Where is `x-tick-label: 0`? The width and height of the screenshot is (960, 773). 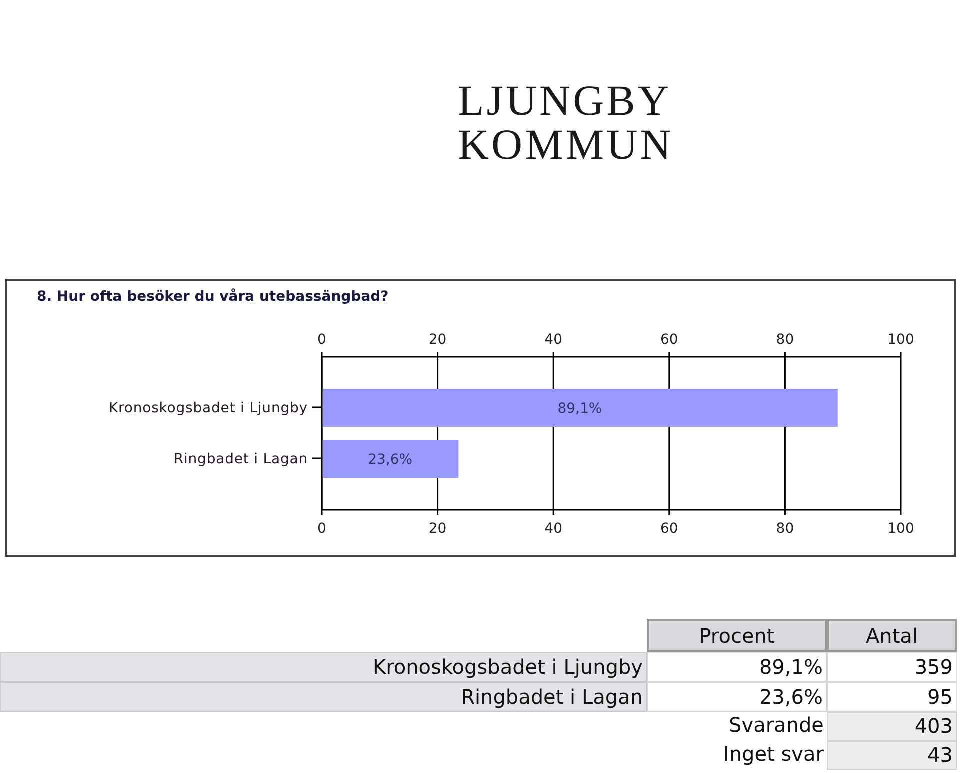 x-tick-label: 0 is located at coordinates (322, 340).